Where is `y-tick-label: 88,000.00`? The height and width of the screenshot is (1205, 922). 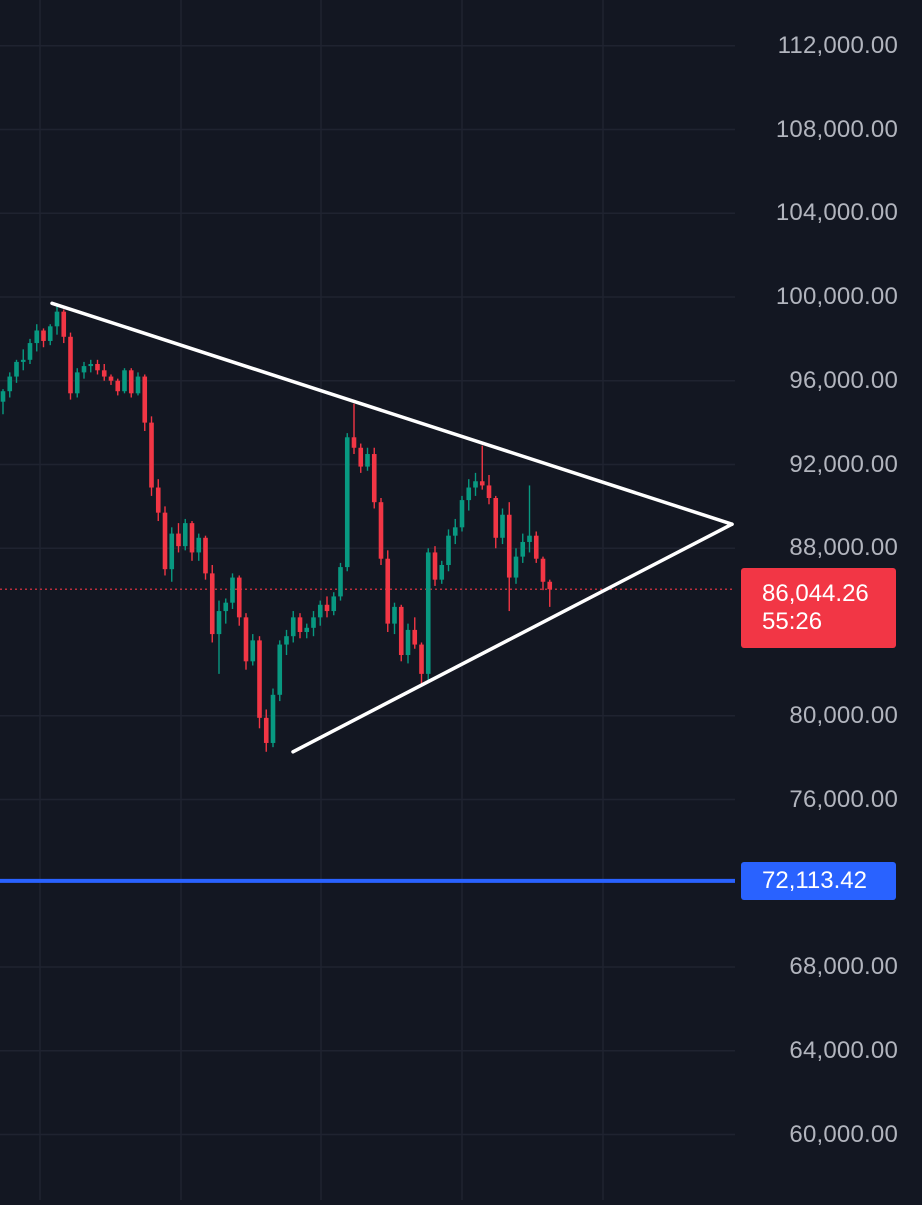
y-tick-label: 88,000.00 is located at coordinates (843, 548).